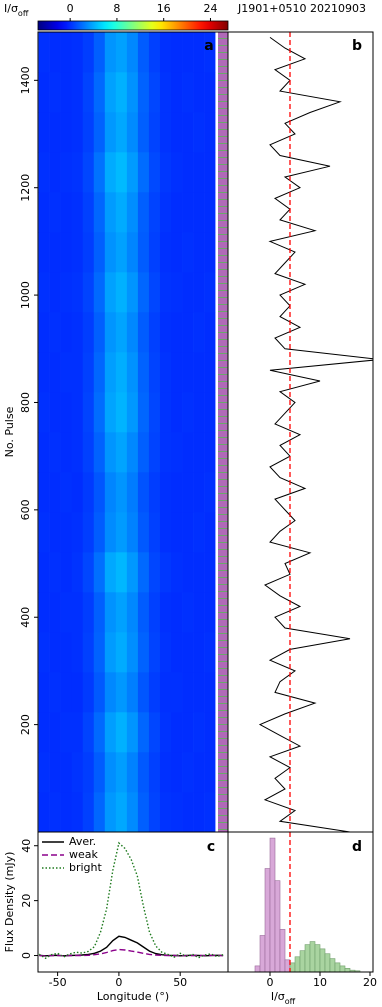 The height and width of the screenshot is (1007, 382). Describe the element at coordinates (301, 8) in the screenshot. I see `chart-title: J1901+0510 20210903` at that location.